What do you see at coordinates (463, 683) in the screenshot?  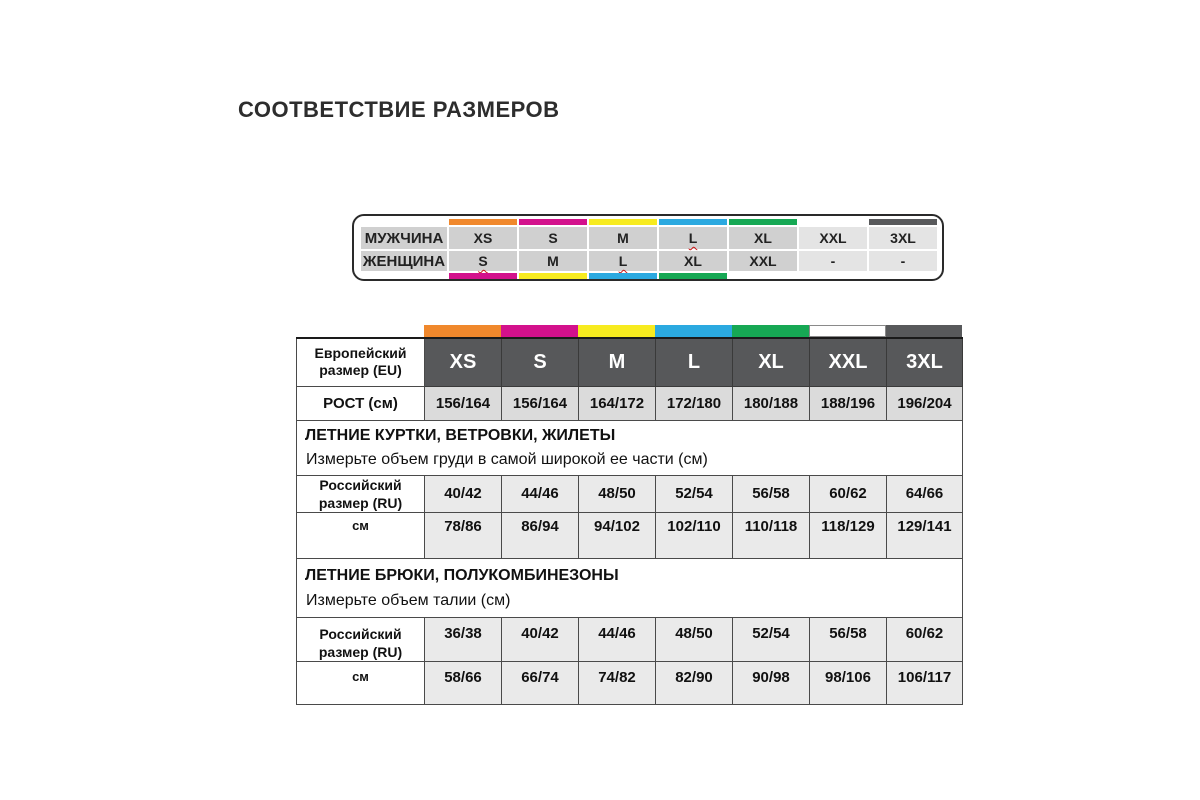 I see `cm-value: 58/66` at bounding box center [463, 683].